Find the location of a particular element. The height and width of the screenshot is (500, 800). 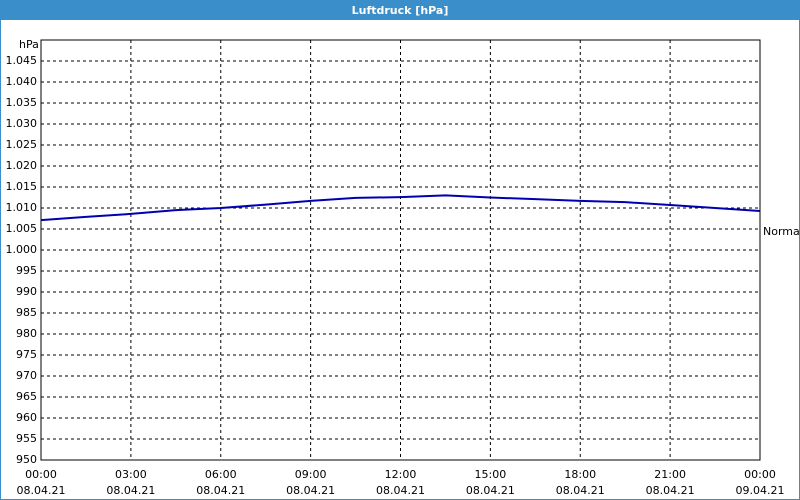

x-tick-label: 03:00 is located at coordinates (131, 474).